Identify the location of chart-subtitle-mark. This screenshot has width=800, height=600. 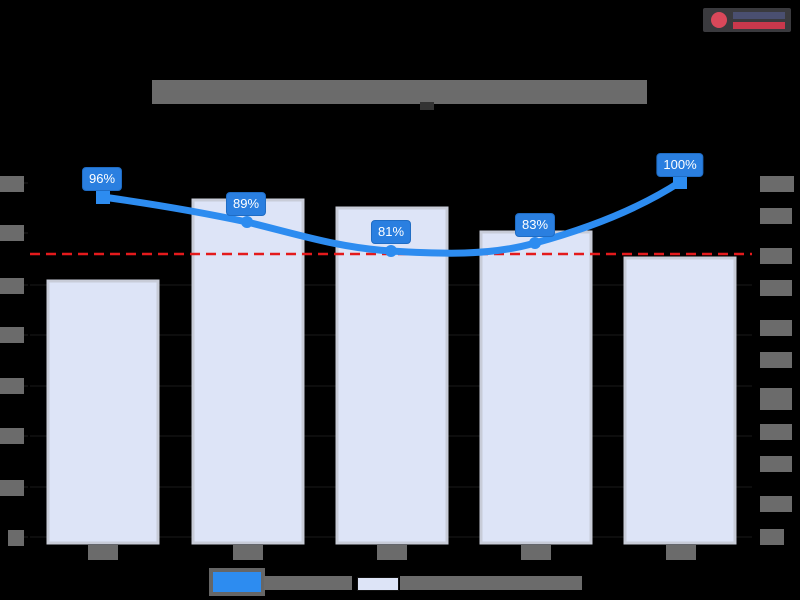
(427, 106).